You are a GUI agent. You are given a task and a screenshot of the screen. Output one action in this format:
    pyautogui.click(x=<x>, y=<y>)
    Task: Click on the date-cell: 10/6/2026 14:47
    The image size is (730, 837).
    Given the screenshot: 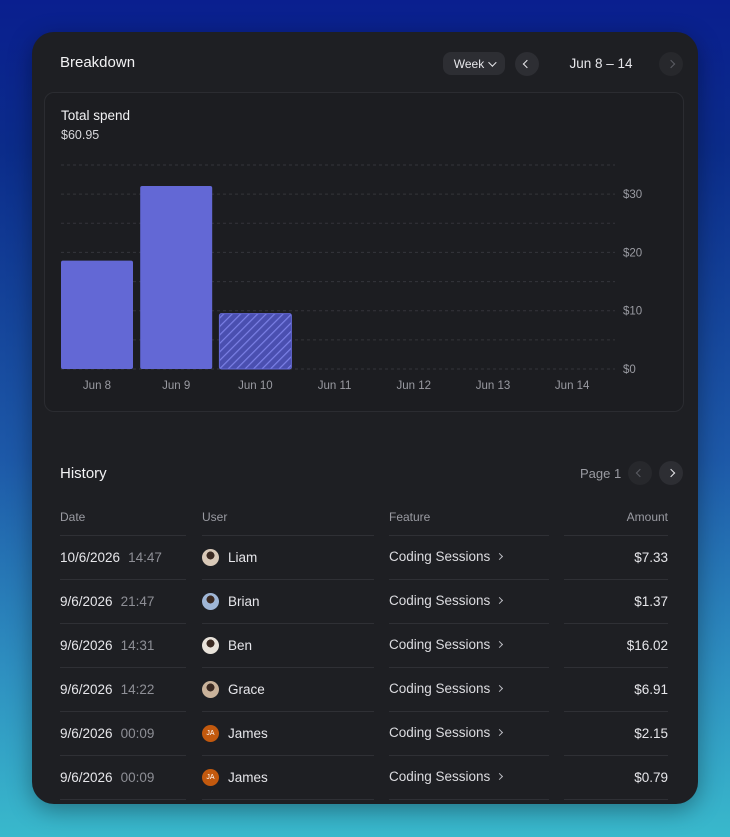 What is the action you would take?
    pyautogui.click(x=111, y=557)
    